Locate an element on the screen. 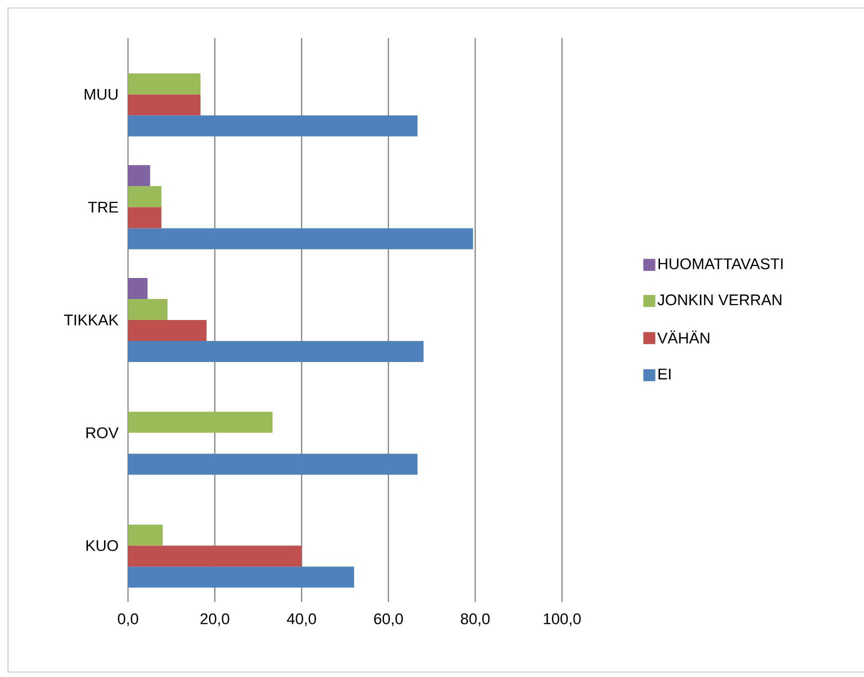  y-tick-label: ROV is located at coordinates (102, 432).